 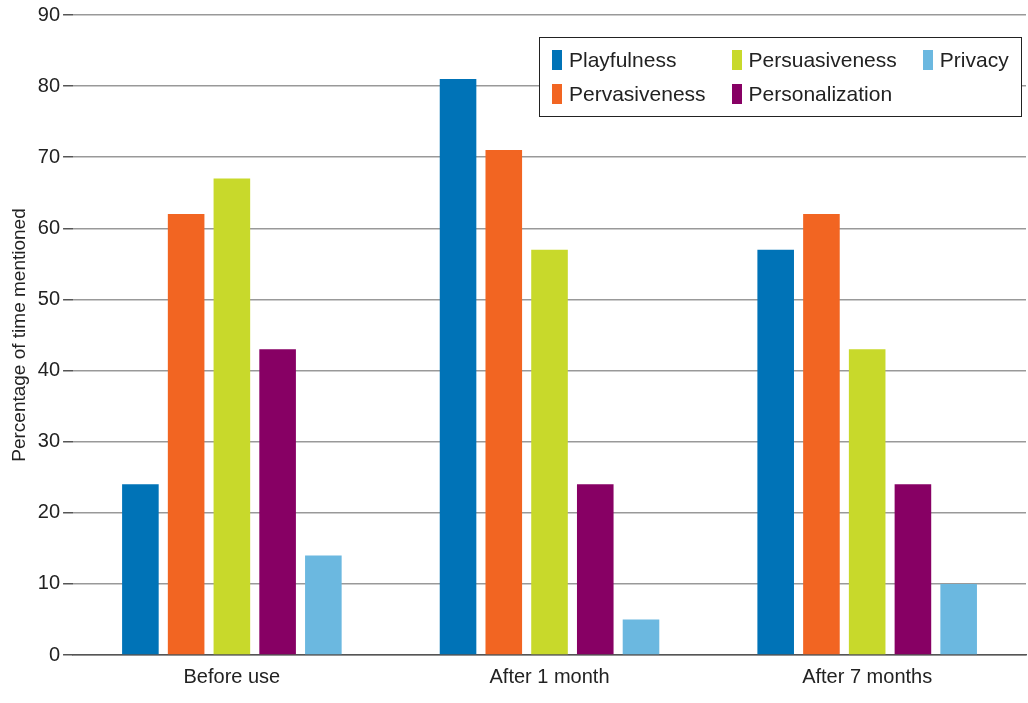 I want to click on y-tick-label: 90, so click(x=49, y=13).